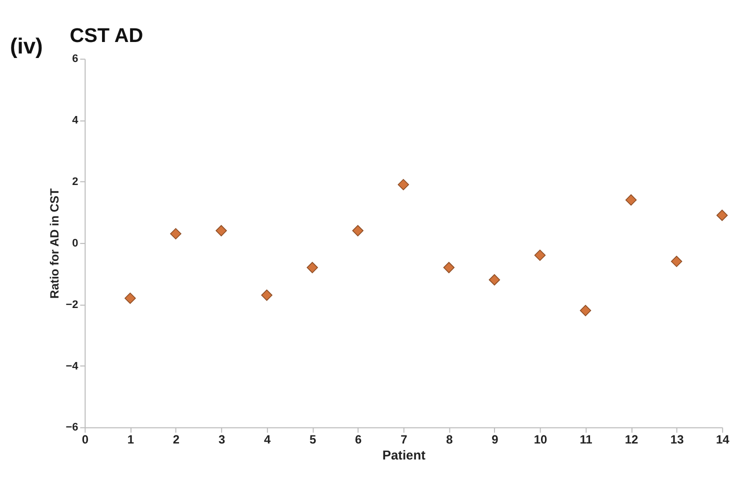 The image size is (749, 484). What do you see at coordinates (72, 428) in the screenshot?
I see `y-tick-label: −6` at bounding box center [72, 428].